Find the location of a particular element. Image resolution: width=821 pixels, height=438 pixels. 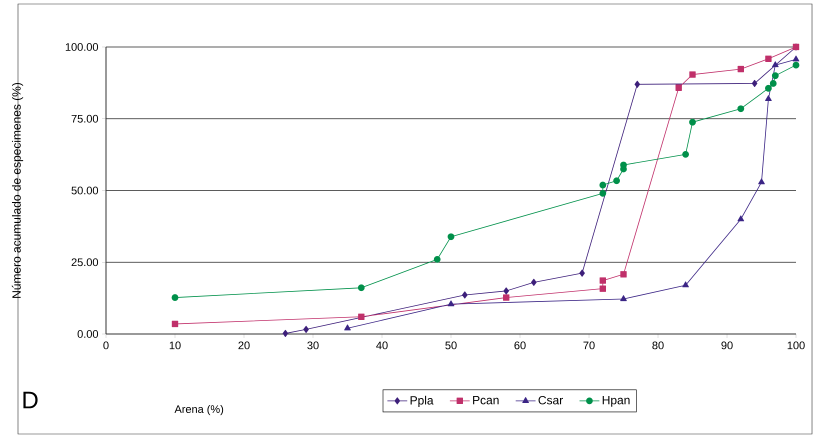

x-tick-label: 70 is located at coordinates (589, 346).